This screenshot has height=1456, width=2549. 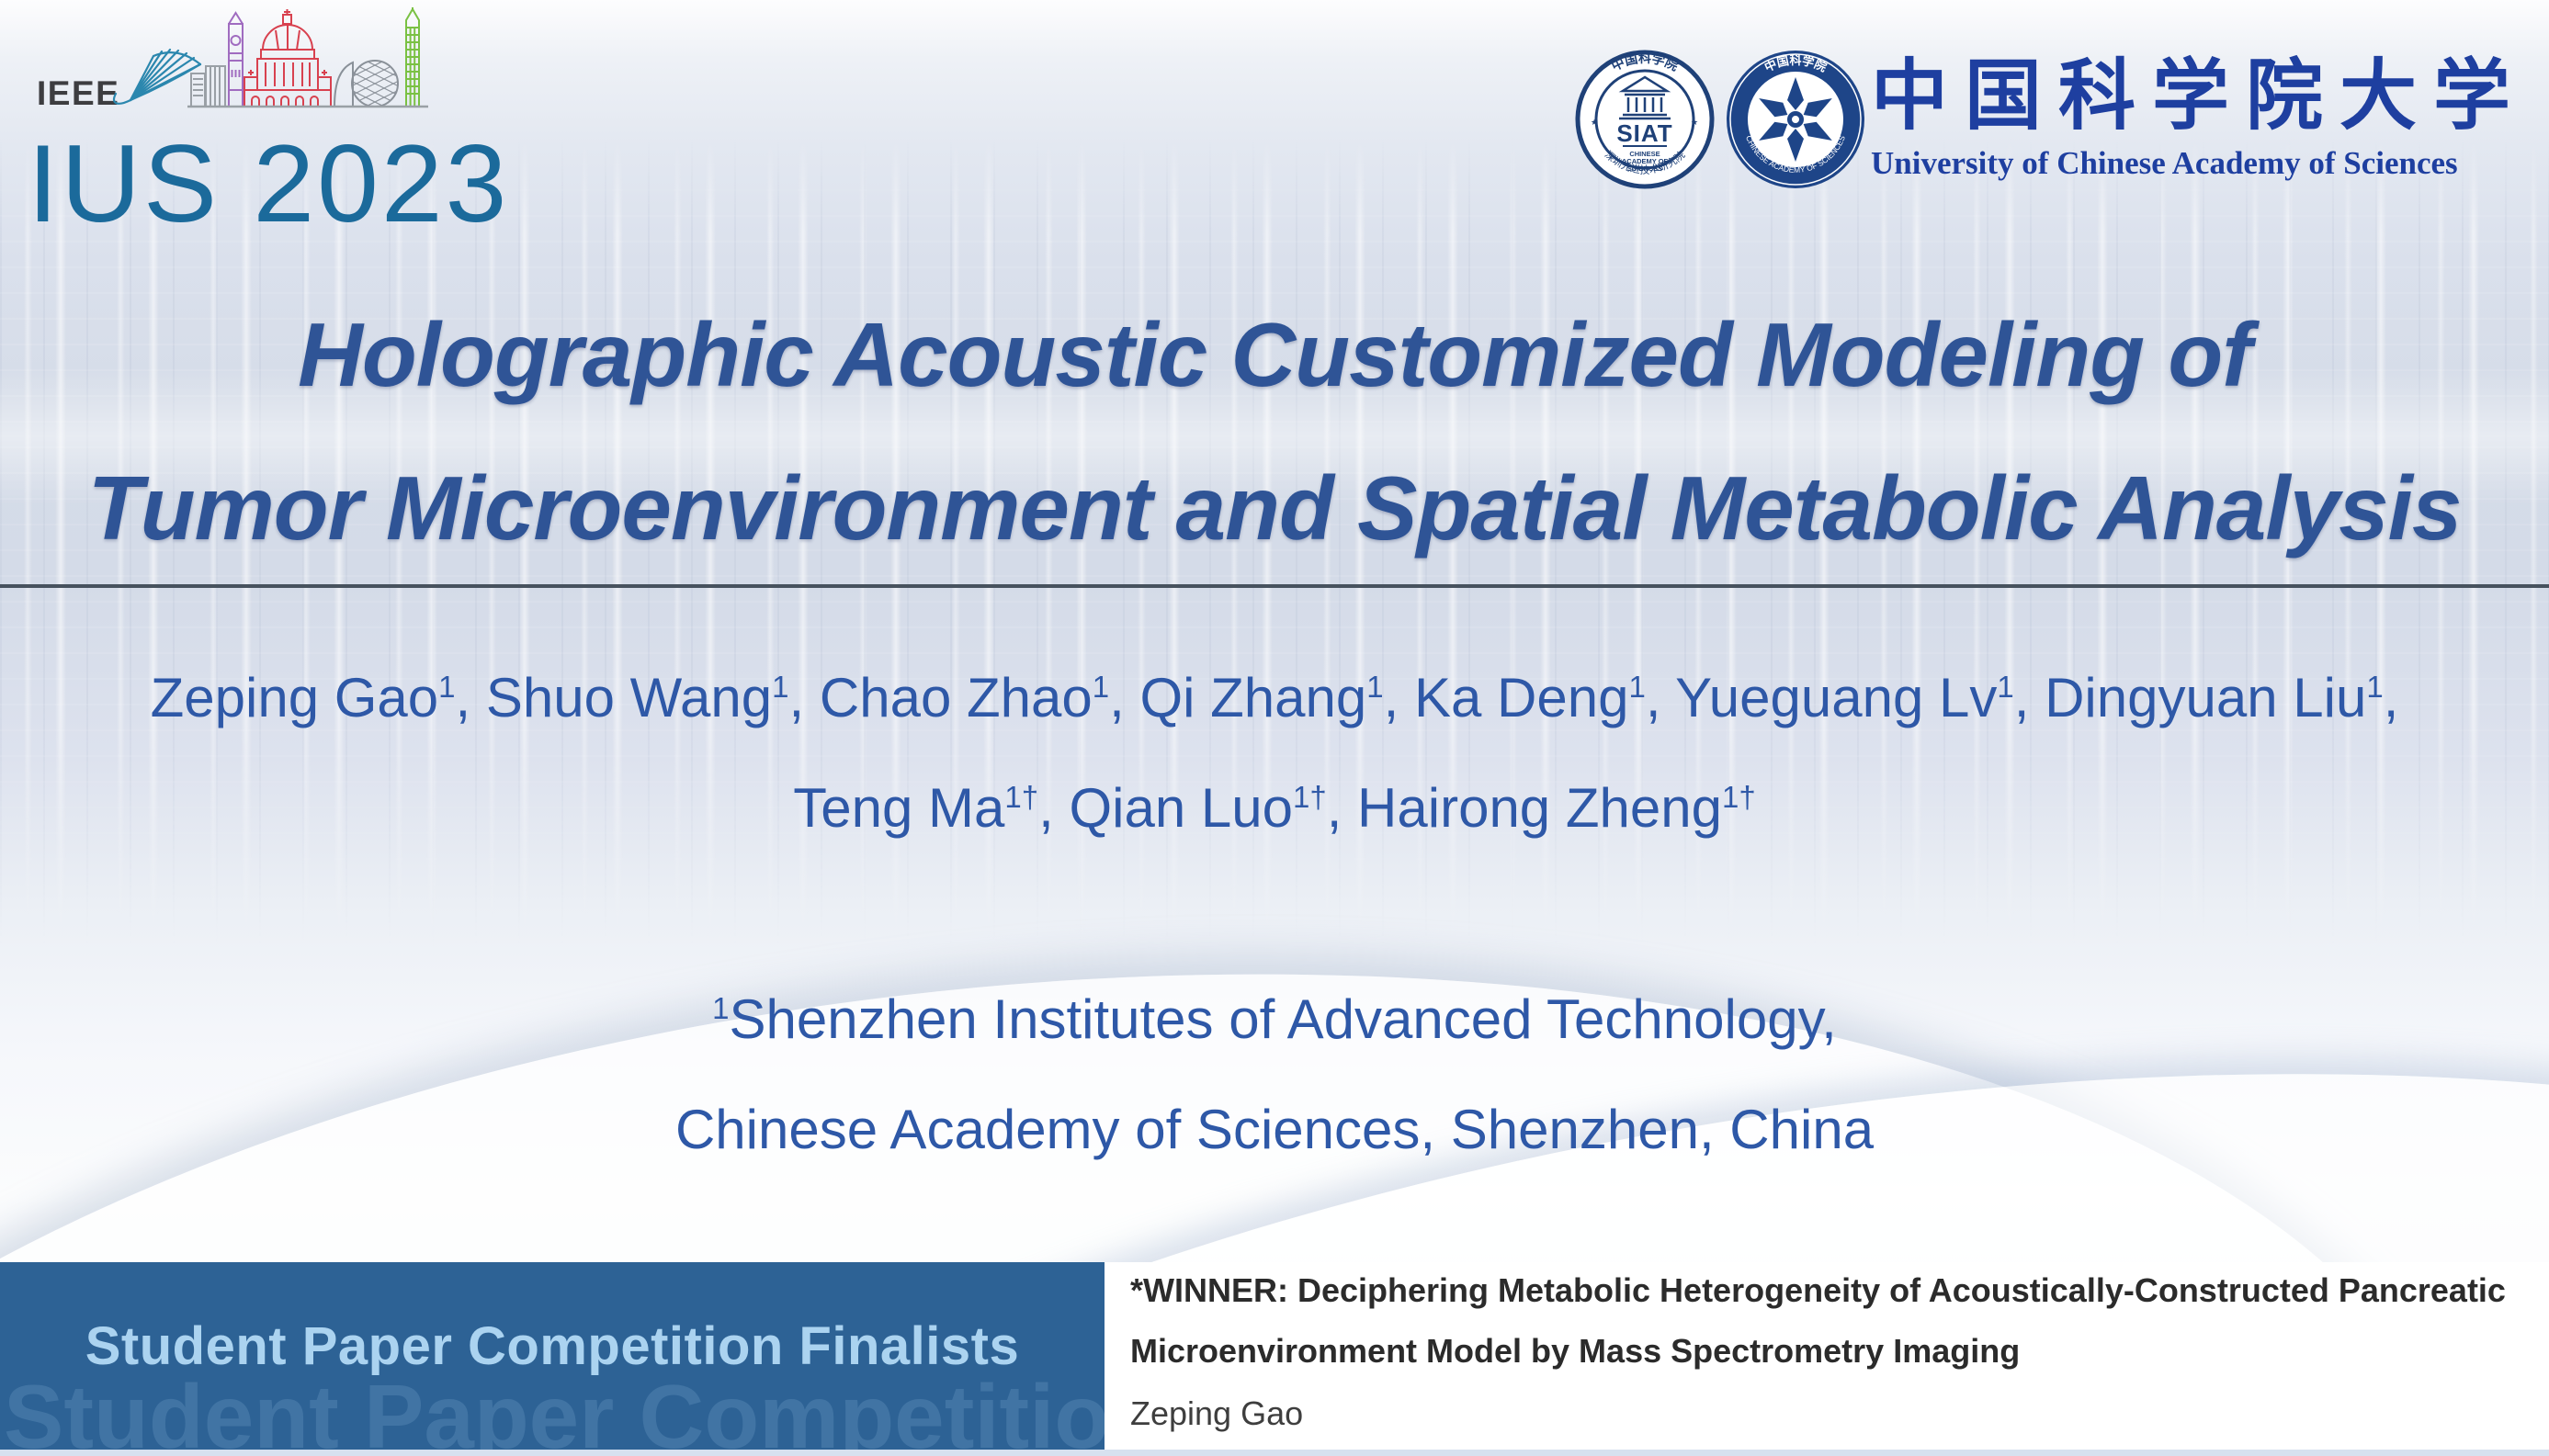 I want to click on cas-emblem-icon, so click(x=1795, y=119).